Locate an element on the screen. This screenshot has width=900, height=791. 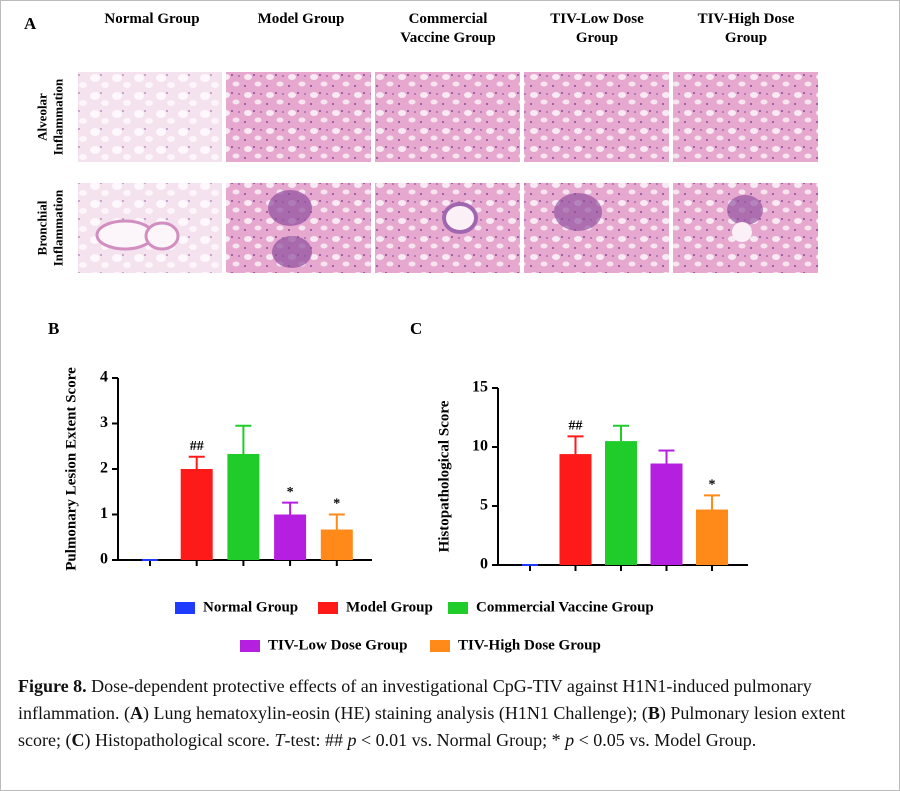
y-tick-label: 2 is located at coordinates (104, 468).